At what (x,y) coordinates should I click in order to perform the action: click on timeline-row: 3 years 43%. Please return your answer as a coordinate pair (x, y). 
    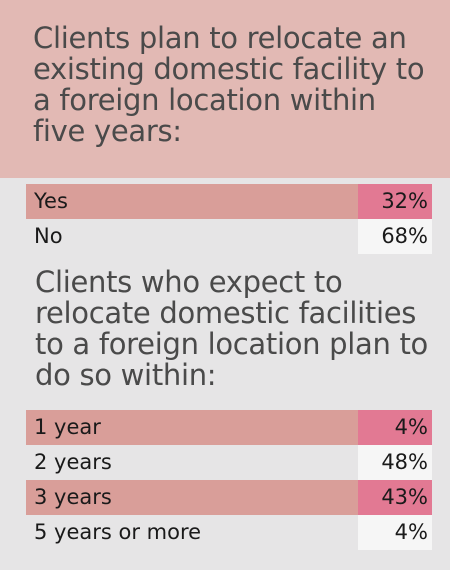
    Looking at the image, I should click on (229, 497).